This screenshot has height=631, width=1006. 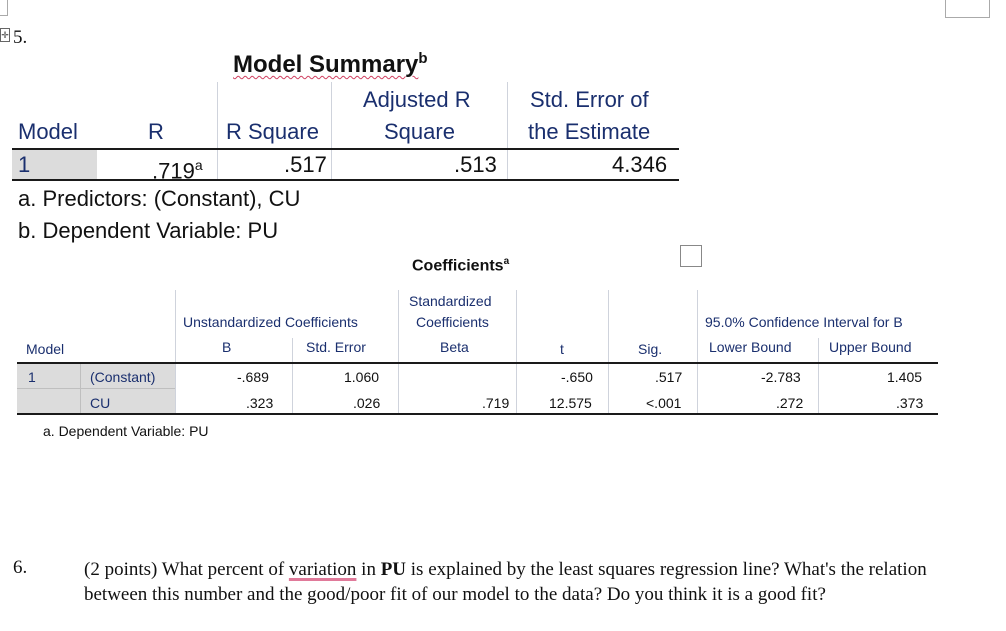 What do you see at coordinates (32, 377) in the screenshot?
I see `cf-row1-model: 1` at bounding box center [32, 377].